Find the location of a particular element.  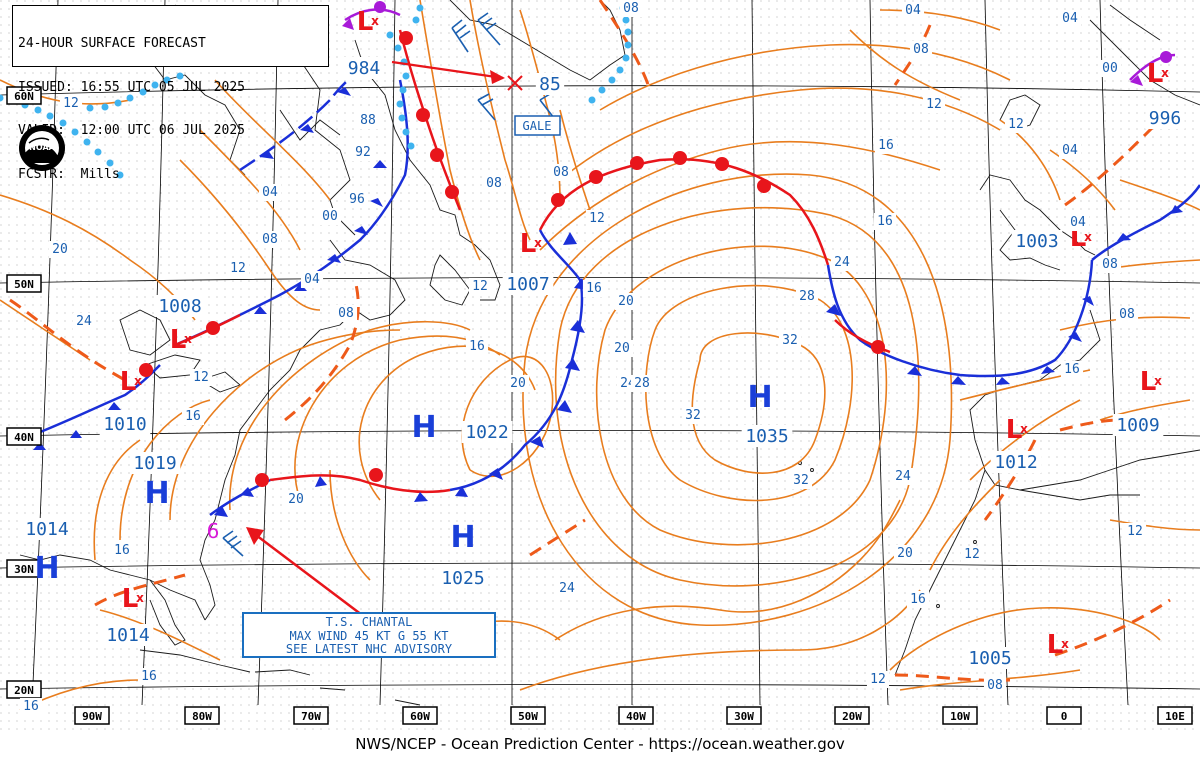

high-pressure-value: 1014 is located at coordinates (46, 529).